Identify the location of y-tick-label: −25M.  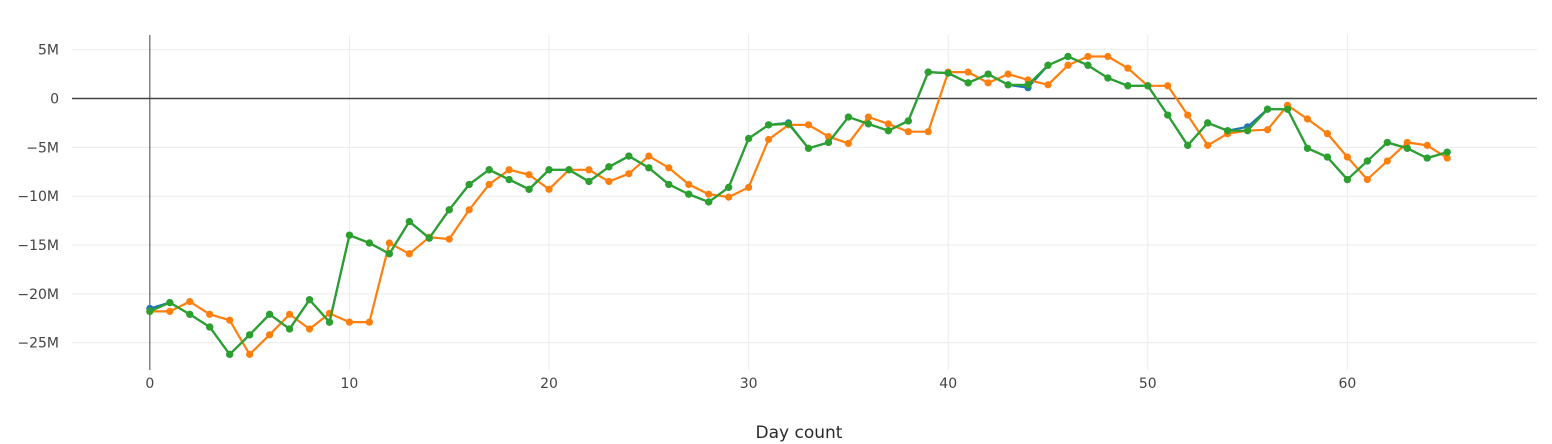
(38, 344).